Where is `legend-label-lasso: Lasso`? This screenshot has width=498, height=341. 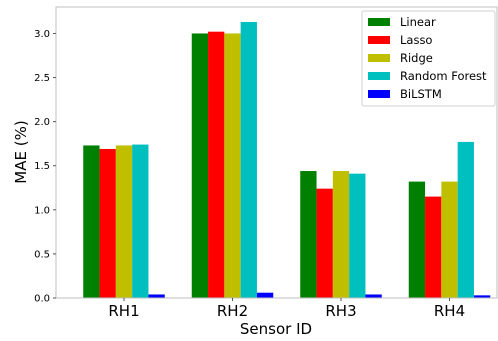
legend-label-lasso: Lasso is located at coordinates (416, 40).